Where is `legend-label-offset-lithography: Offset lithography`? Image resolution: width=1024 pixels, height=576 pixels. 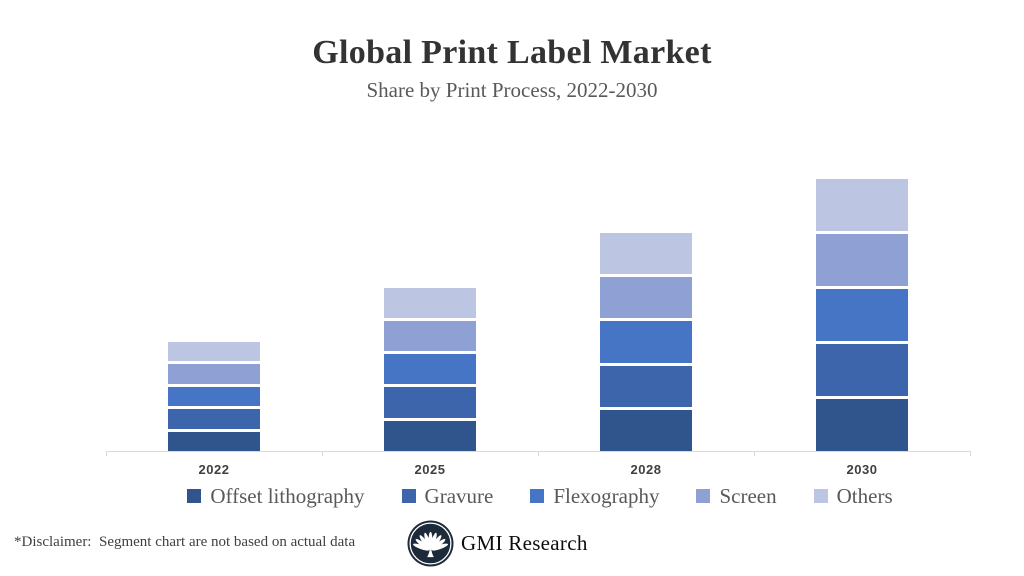 legend-label-offset-lithography: Offset lithography is located at coordinates (287, 495).